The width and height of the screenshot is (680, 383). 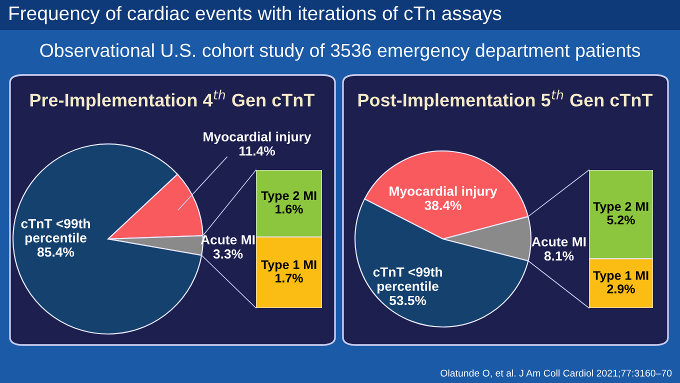 I want to click on chart-title: Post-Implementation 5$^{th}$ Gen cTnT, so click(x=505, y=100).